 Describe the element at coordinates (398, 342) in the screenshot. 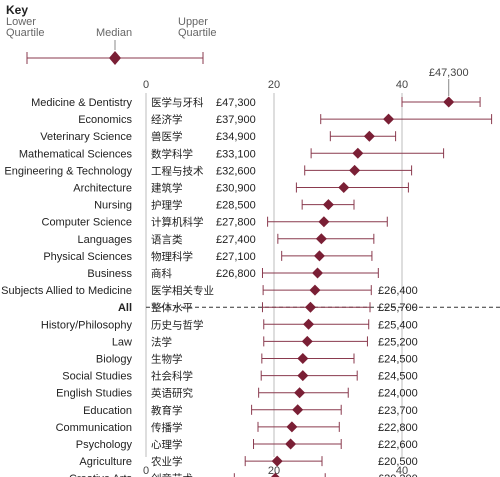

I see `median-salary-label: £25,200` at that location.